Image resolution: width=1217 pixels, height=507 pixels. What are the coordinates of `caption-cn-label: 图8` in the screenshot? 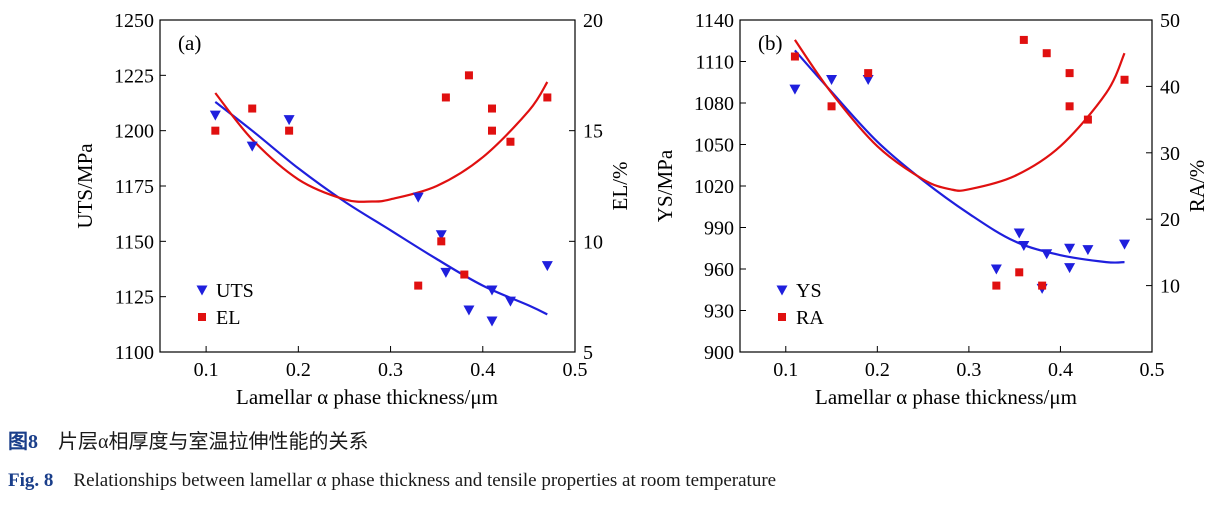 It's located at (23, 442).